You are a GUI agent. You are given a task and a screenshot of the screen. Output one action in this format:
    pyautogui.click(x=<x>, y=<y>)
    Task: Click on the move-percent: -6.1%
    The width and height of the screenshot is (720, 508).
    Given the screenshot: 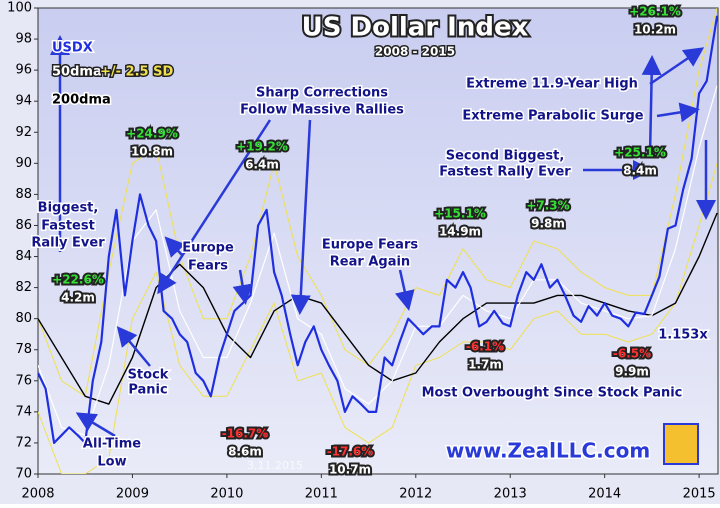 What is the action you would take?
    pyautogui.click(x=485, y=347)
    